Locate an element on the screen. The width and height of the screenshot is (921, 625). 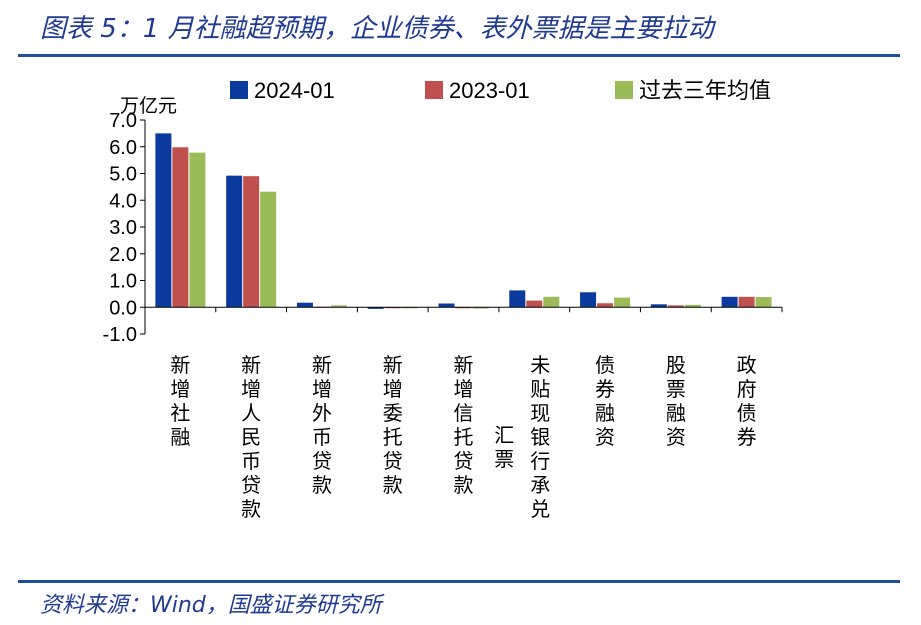
y-tick-label: 3.0 is located at coordinates (123, 228).